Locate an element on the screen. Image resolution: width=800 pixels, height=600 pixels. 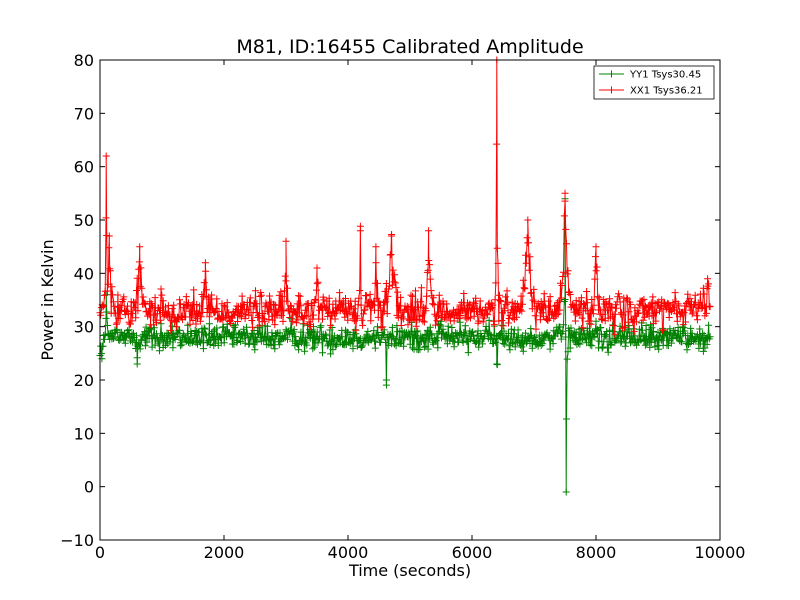
y-axis-title: Power in Kelvin is located at coordinates (47, 299).